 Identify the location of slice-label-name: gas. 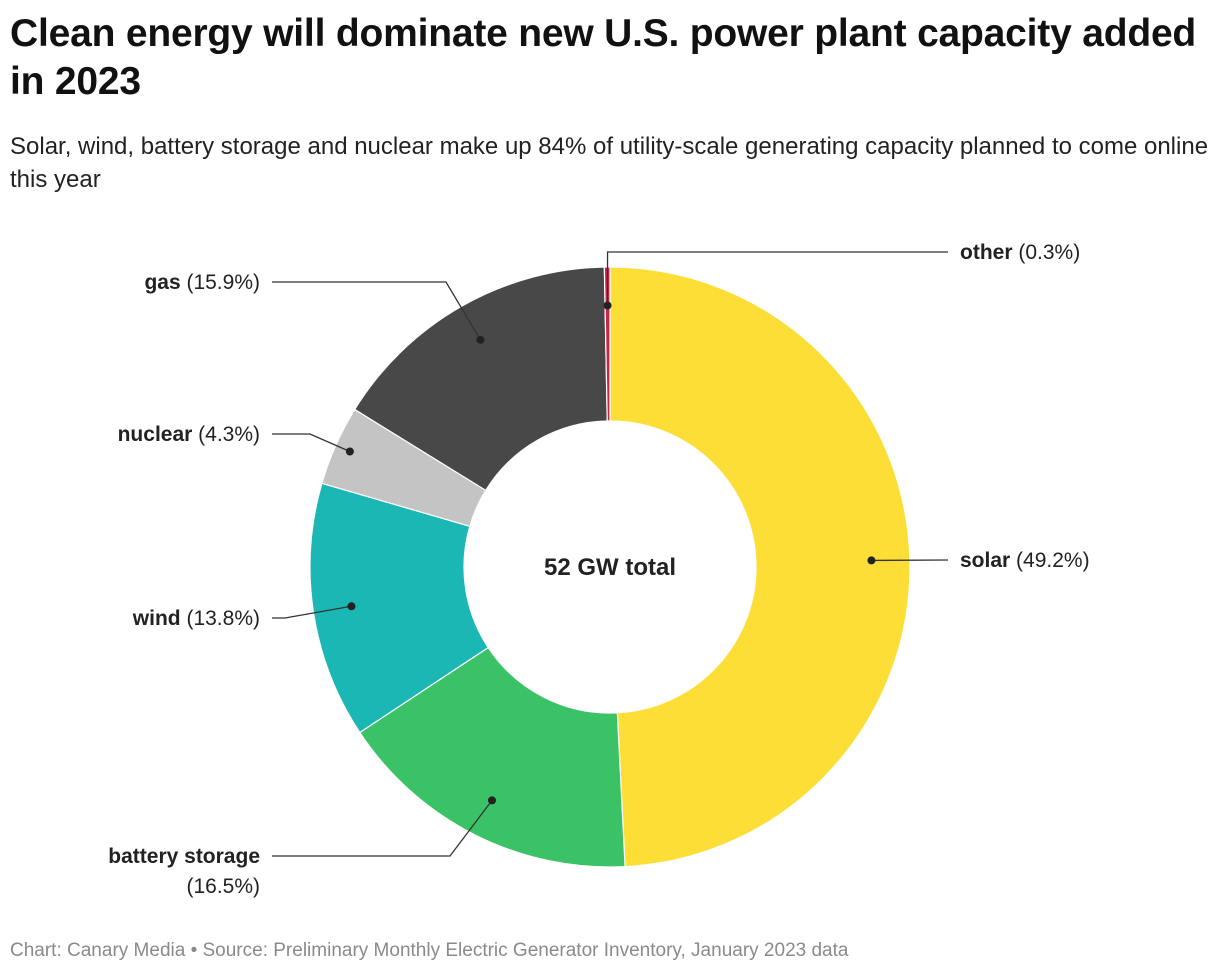
(162, 282).